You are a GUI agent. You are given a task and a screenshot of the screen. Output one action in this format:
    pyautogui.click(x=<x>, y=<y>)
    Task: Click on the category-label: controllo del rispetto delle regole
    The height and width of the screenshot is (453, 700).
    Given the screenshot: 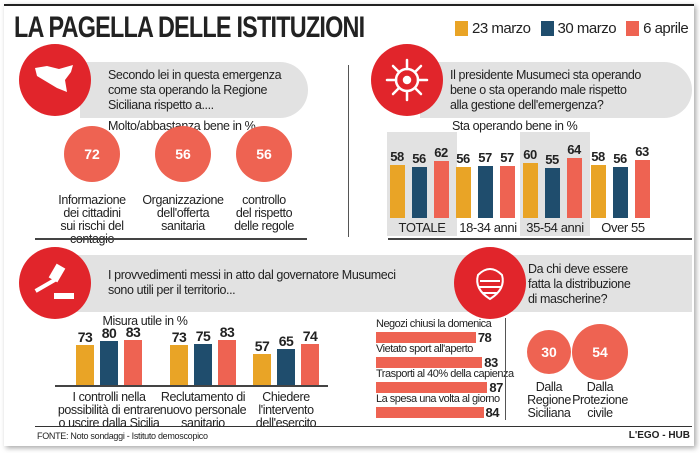 What is the action you would take?
    pyautogui.click(x=264, y=213)
    